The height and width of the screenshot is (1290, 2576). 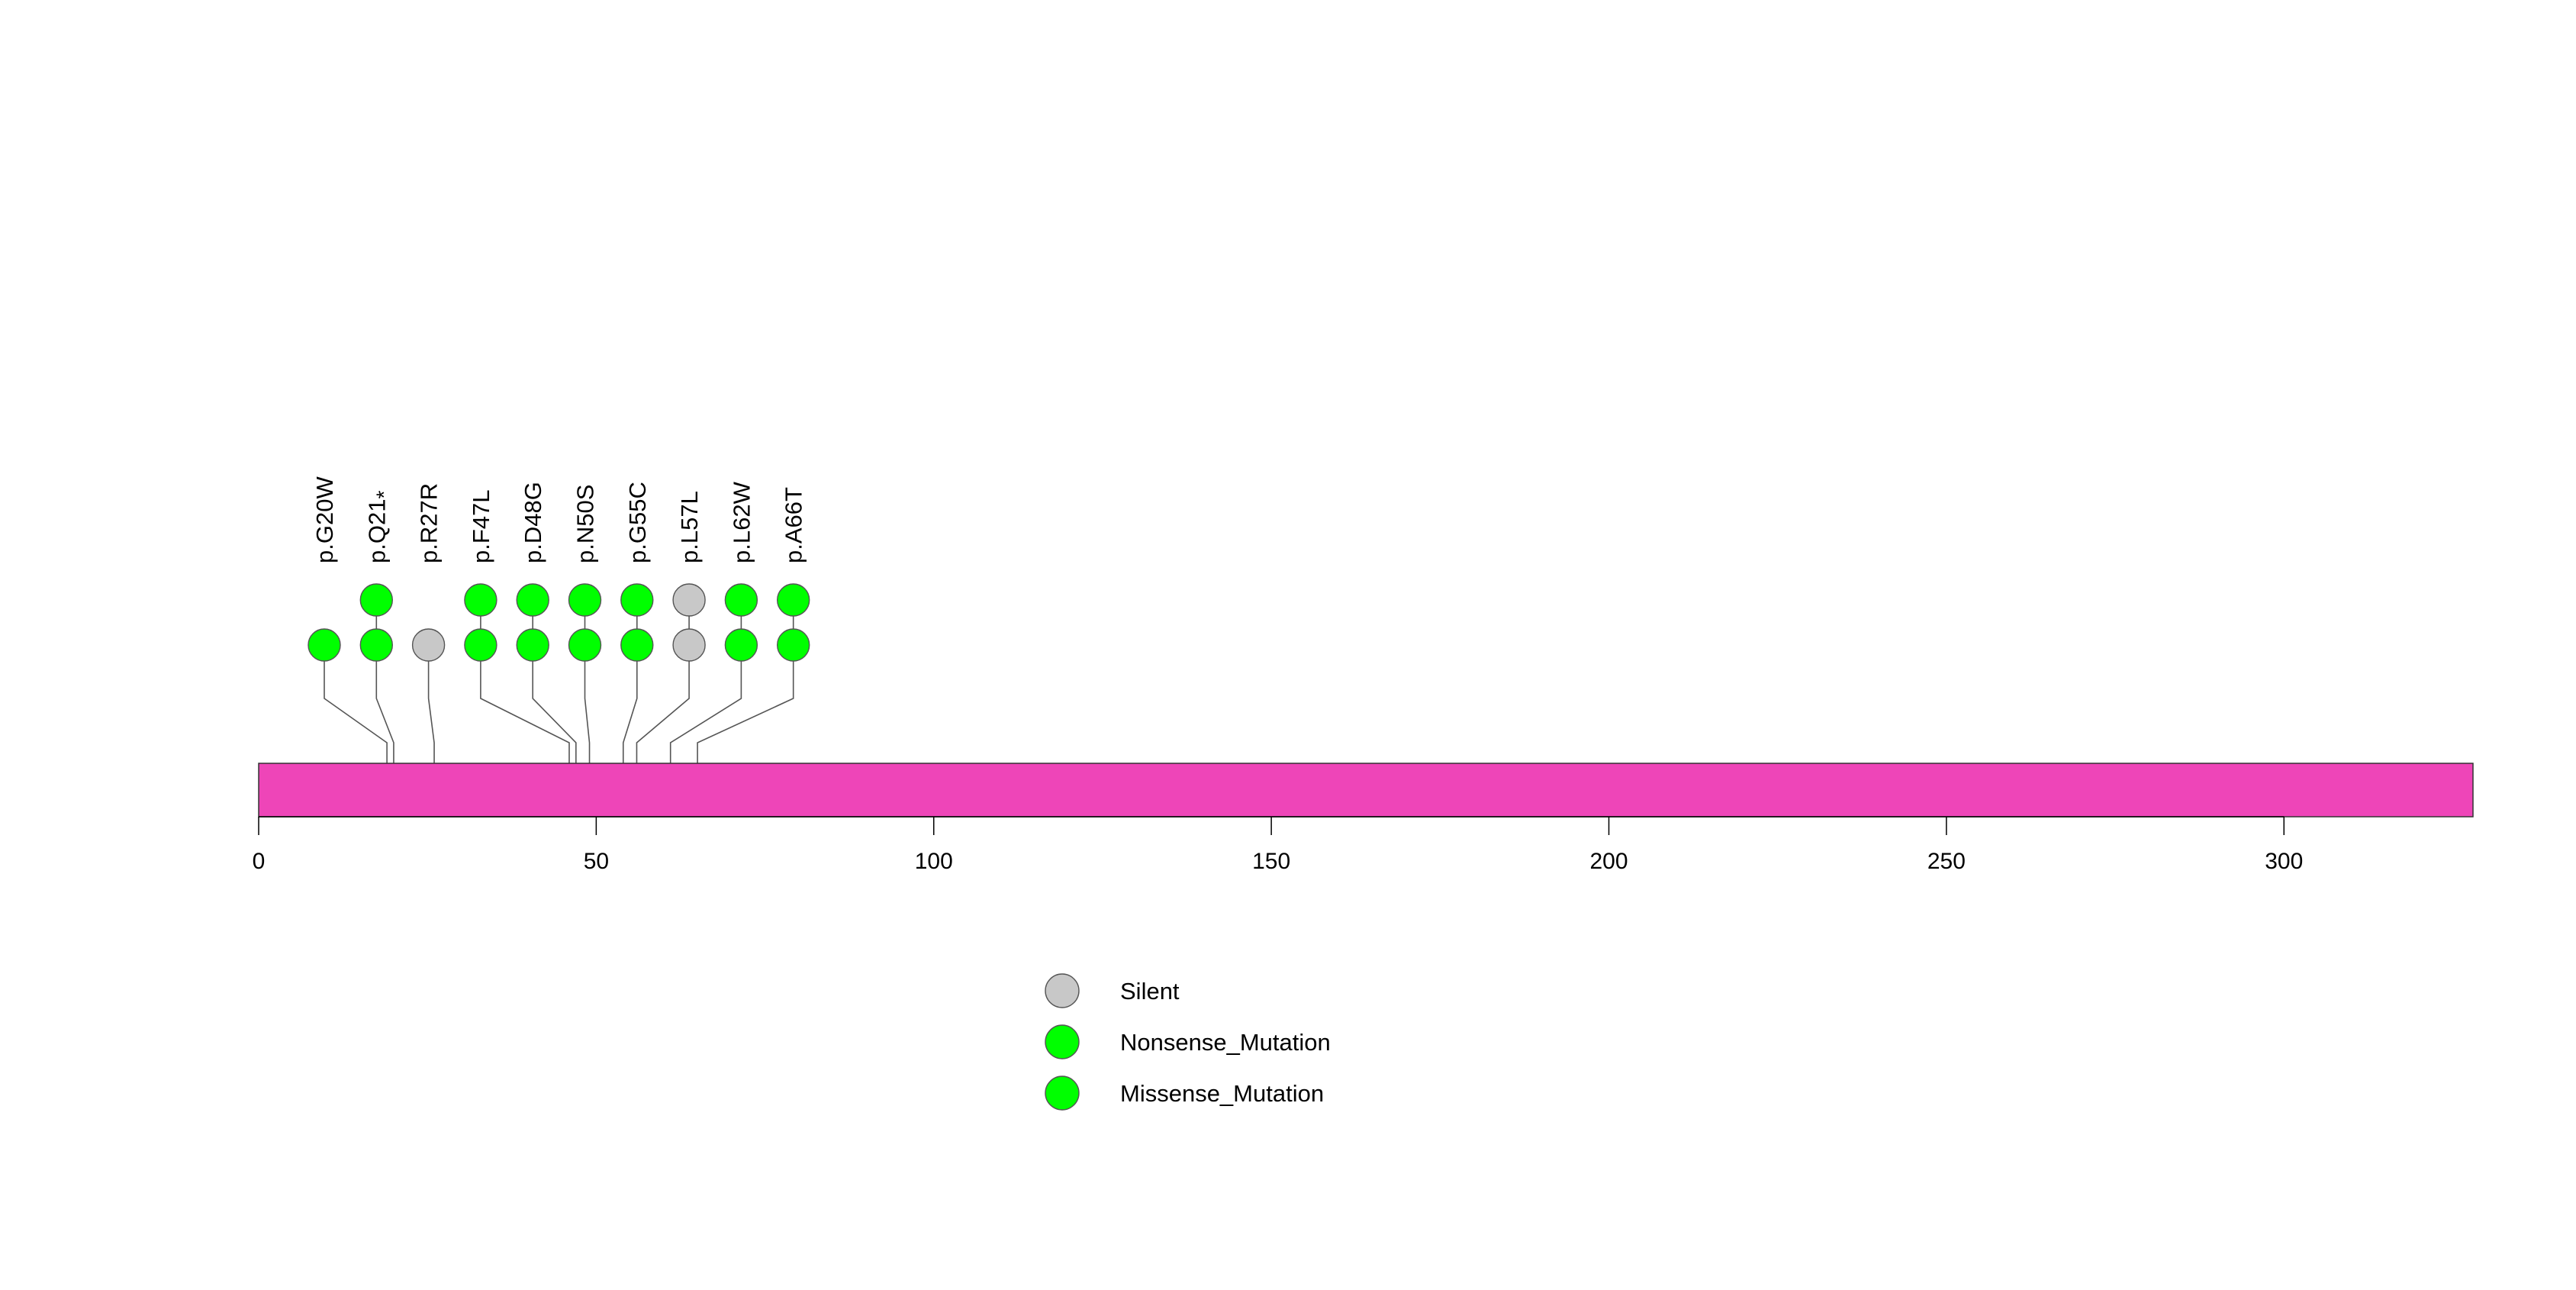 I want to click on x-tick-label: 200, so click(x=1608, y=862).